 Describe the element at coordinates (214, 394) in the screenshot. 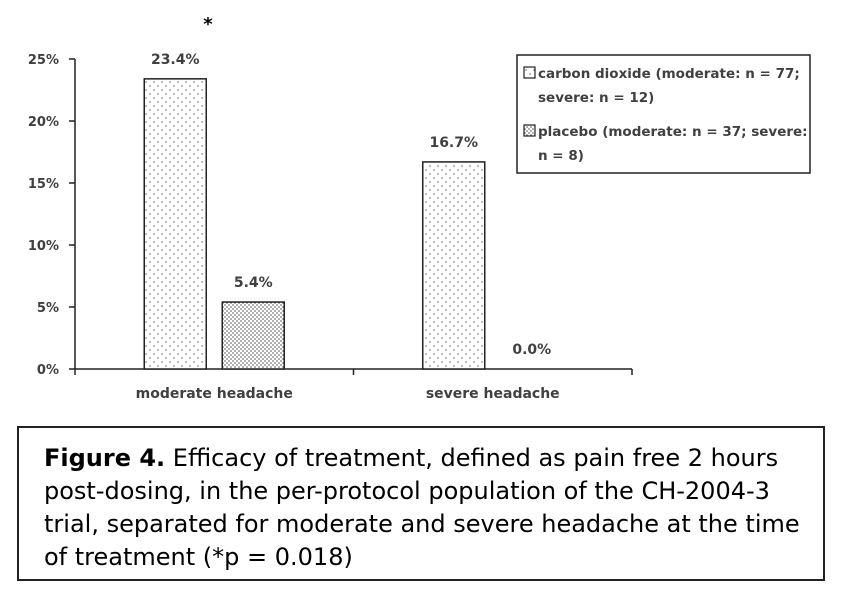

I see `x-category-label: moderate headache` at that location.